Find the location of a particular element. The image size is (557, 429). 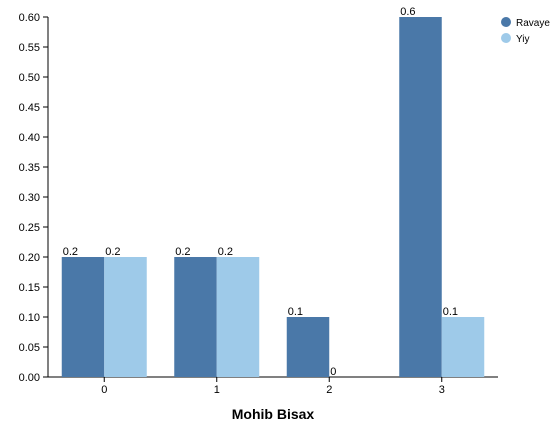

y-tick-label: 0.40 is located at coordinates (29, 138).